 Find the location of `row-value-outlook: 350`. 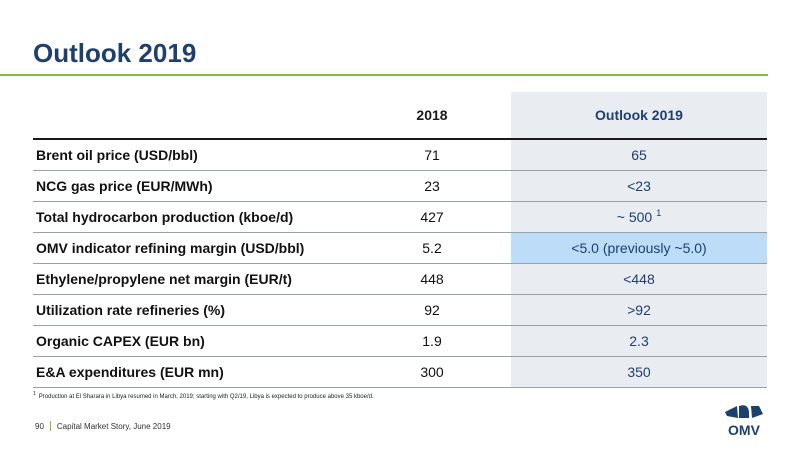

row-value-outlook: 350 is located at coordinates (639, 372).